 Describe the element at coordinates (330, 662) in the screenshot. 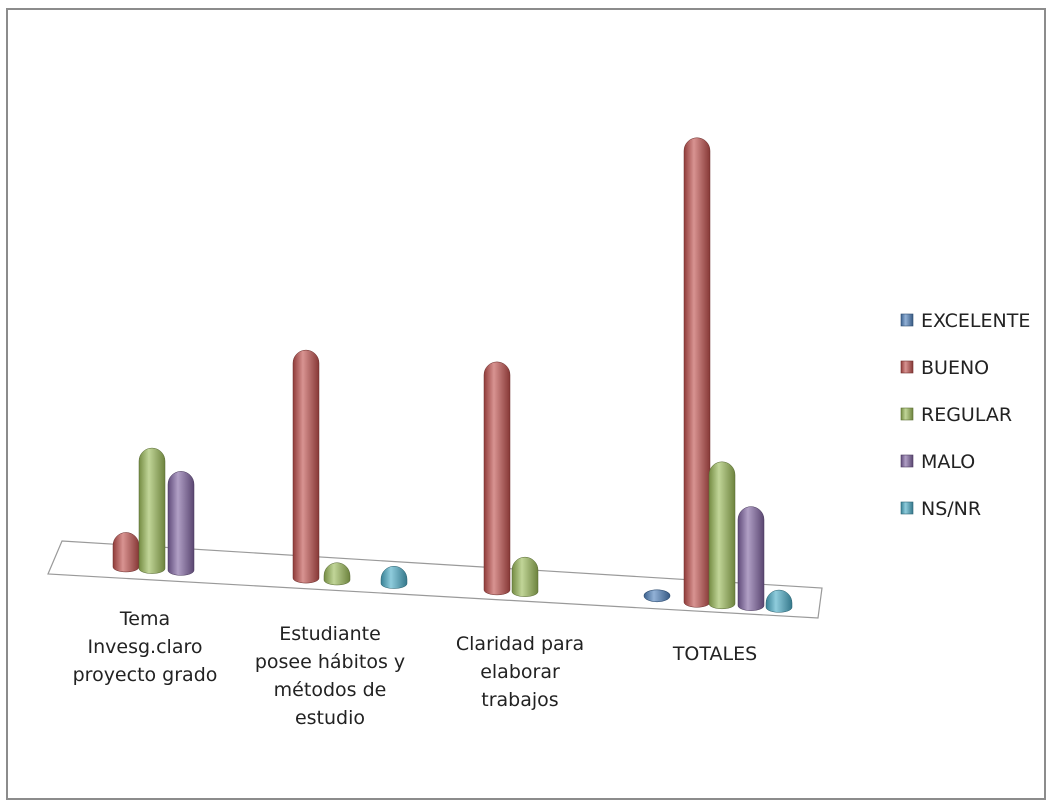

I see `category-label-line: posee hábitos y` at that location.